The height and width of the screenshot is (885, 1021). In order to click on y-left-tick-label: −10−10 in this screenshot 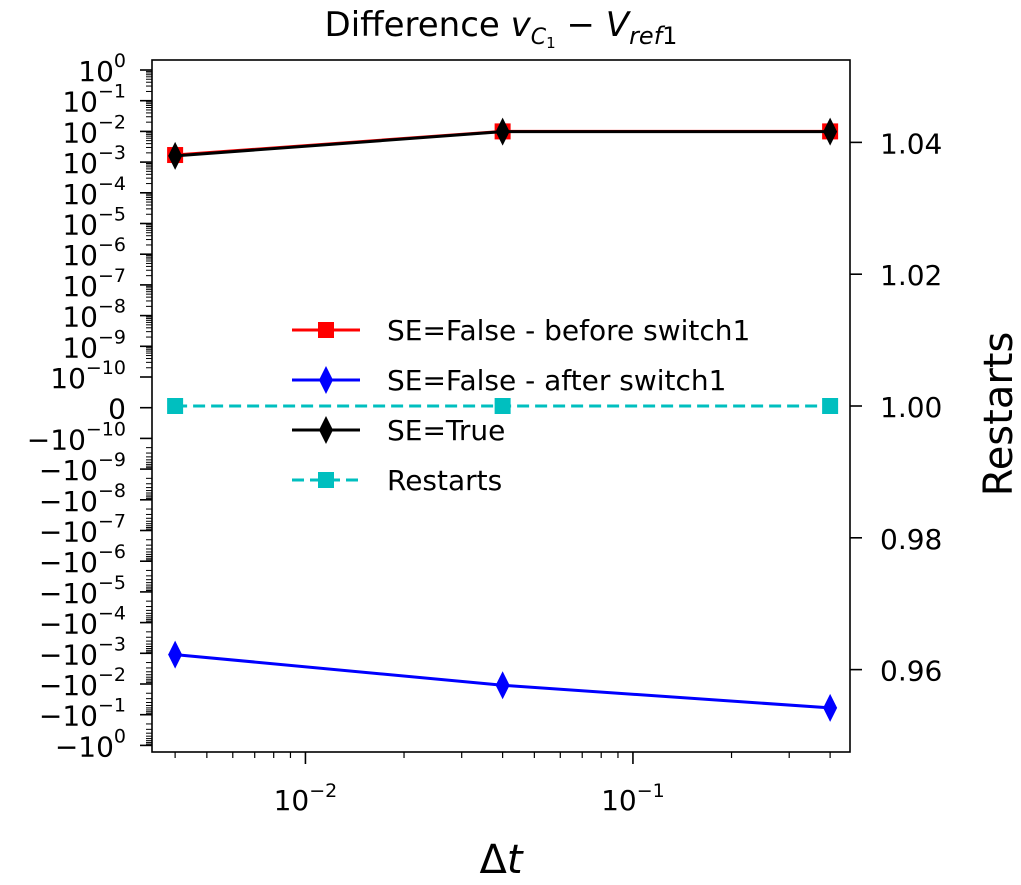, I will do `click(76, 437)`.